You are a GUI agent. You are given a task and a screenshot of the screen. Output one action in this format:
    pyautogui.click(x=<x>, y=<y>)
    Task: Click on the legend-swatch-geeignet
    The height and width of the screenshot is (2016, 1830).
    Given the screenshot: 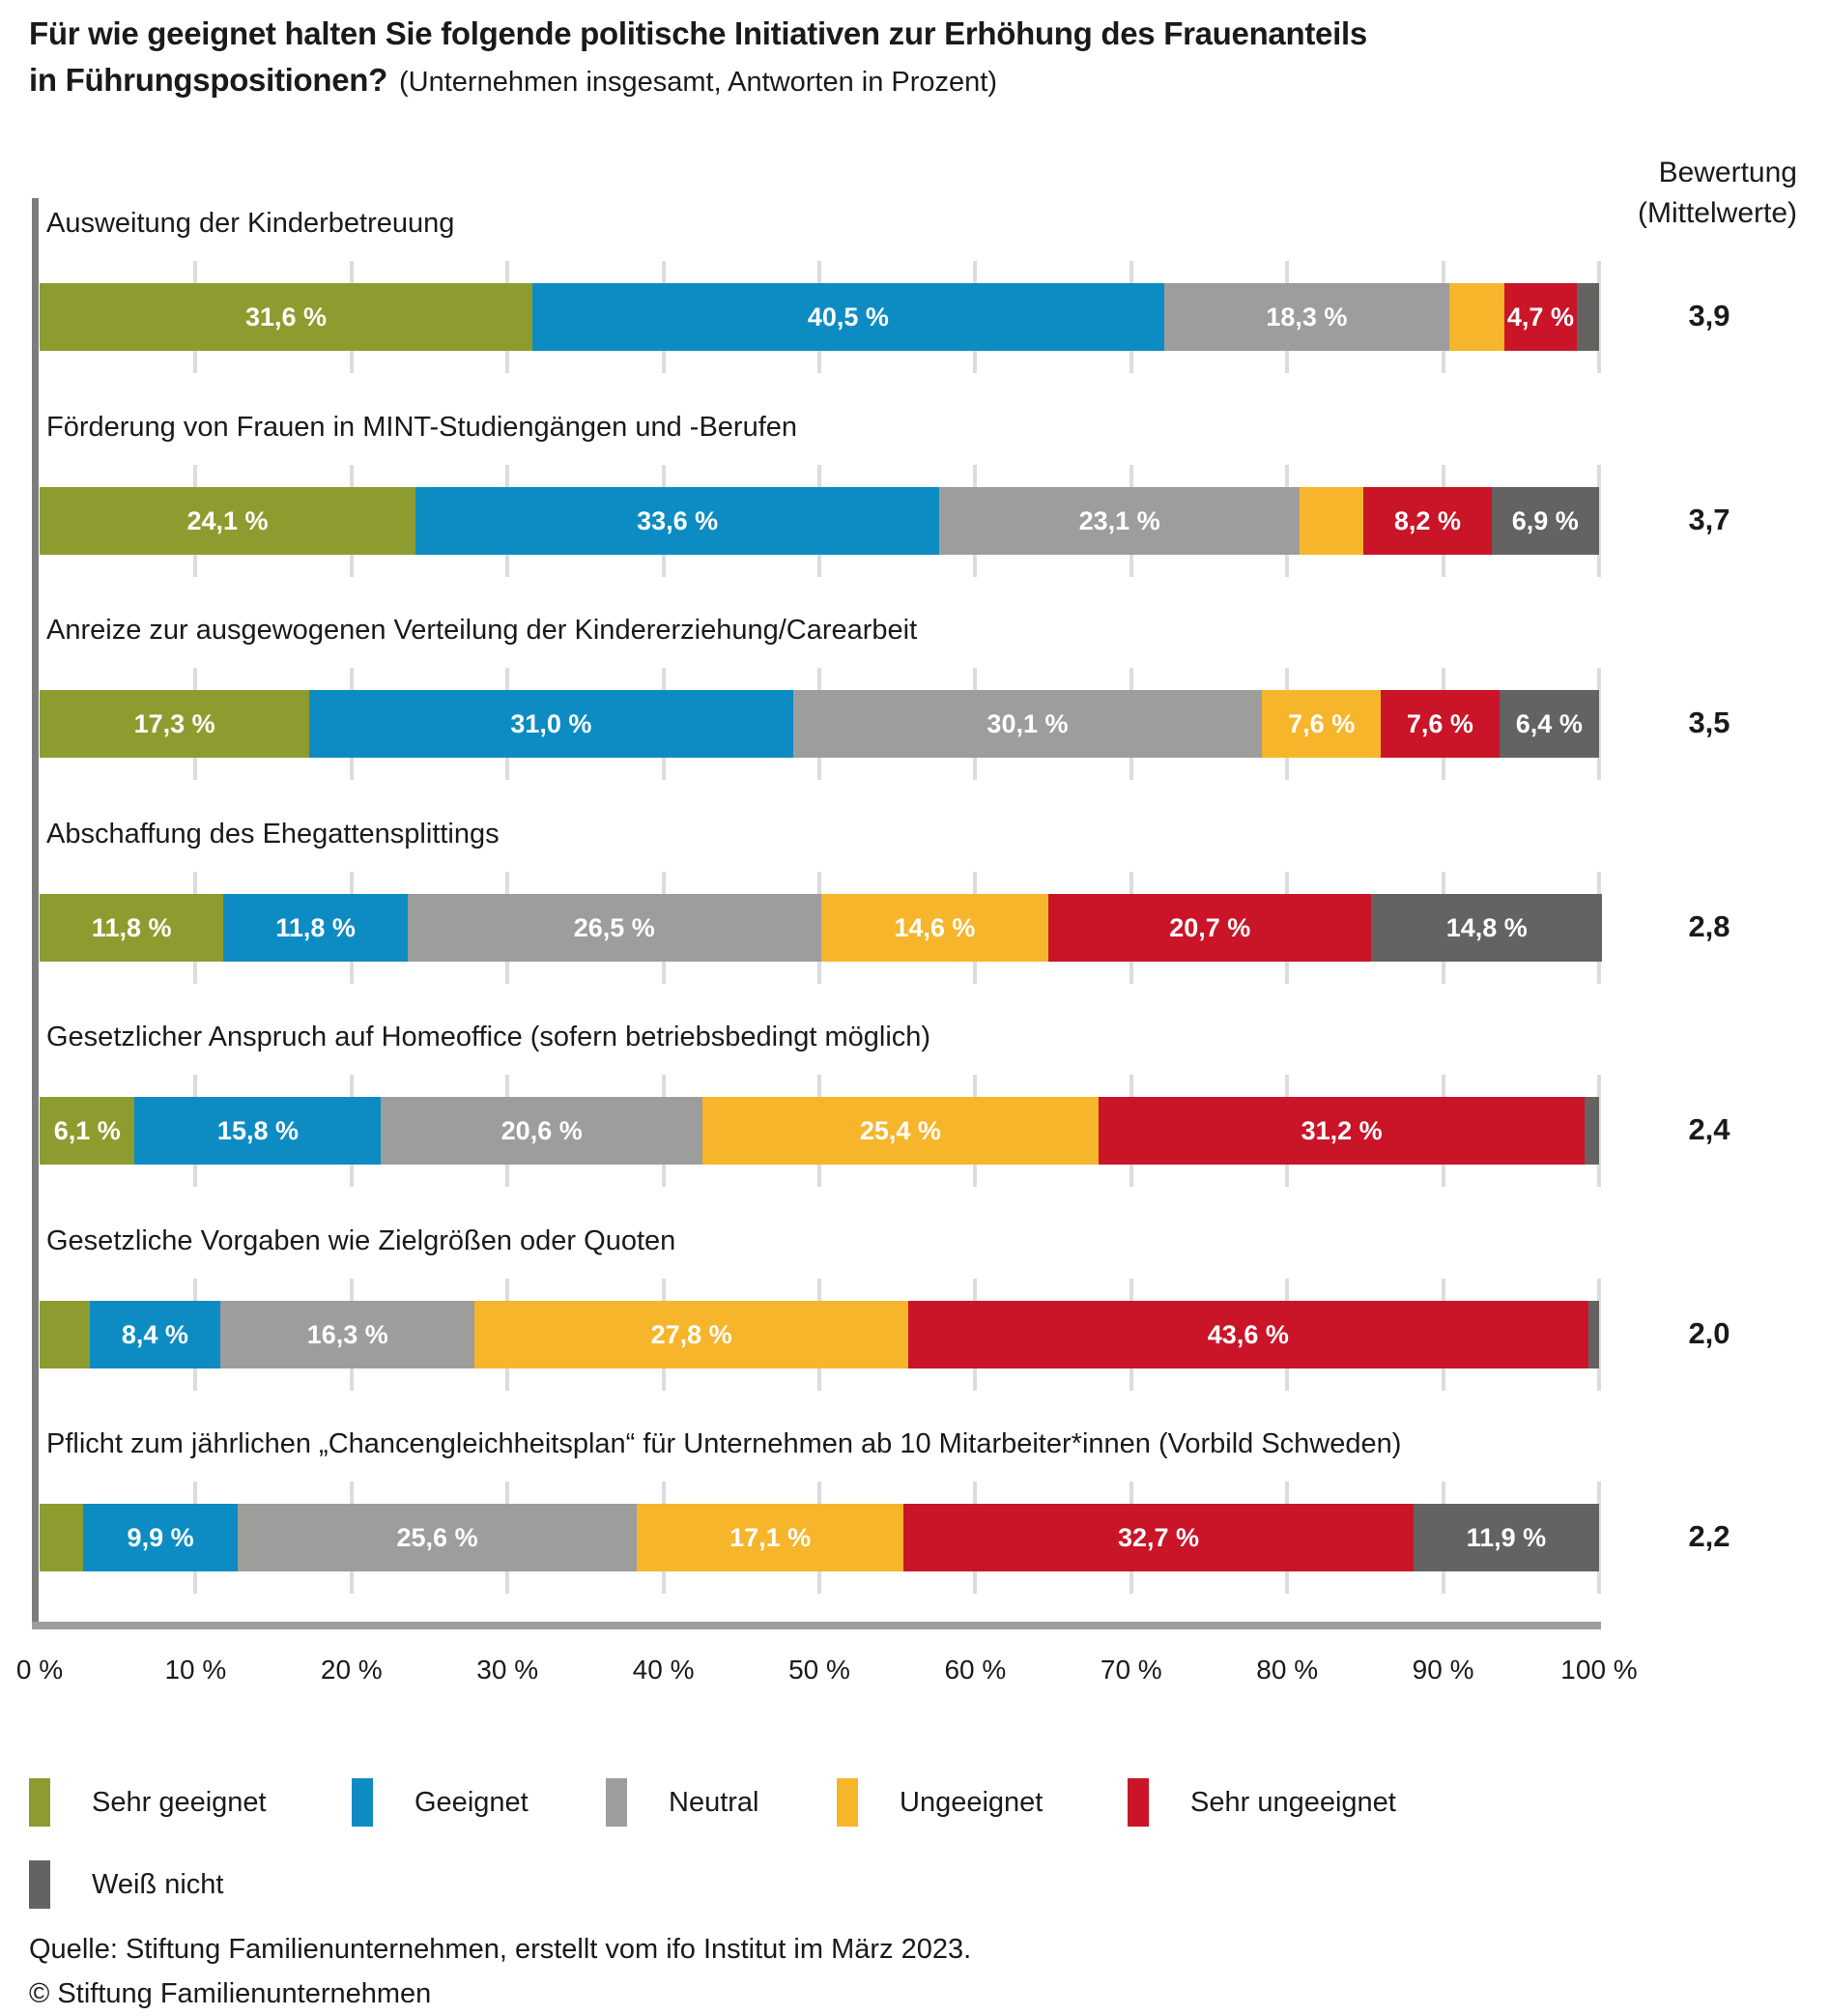 What is the action you would take?
    pyautogui.click(x=362, y=1803)
    